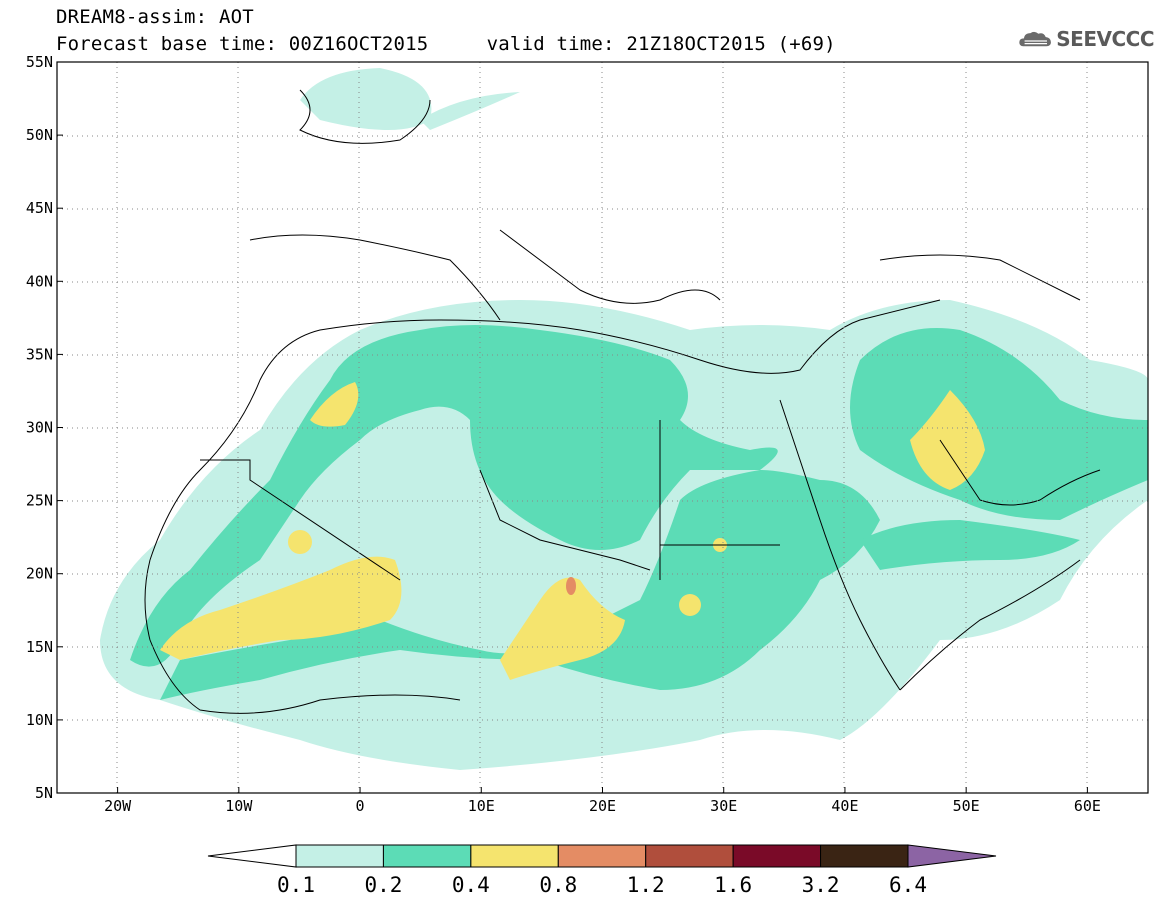 The width and height of the screenshot is (1165, 905). Describe the element at coordinates (661, 44) in the screenshot. I see `valid-time-text: valid time: 21Z18OCT2015 (+69)` at that location.